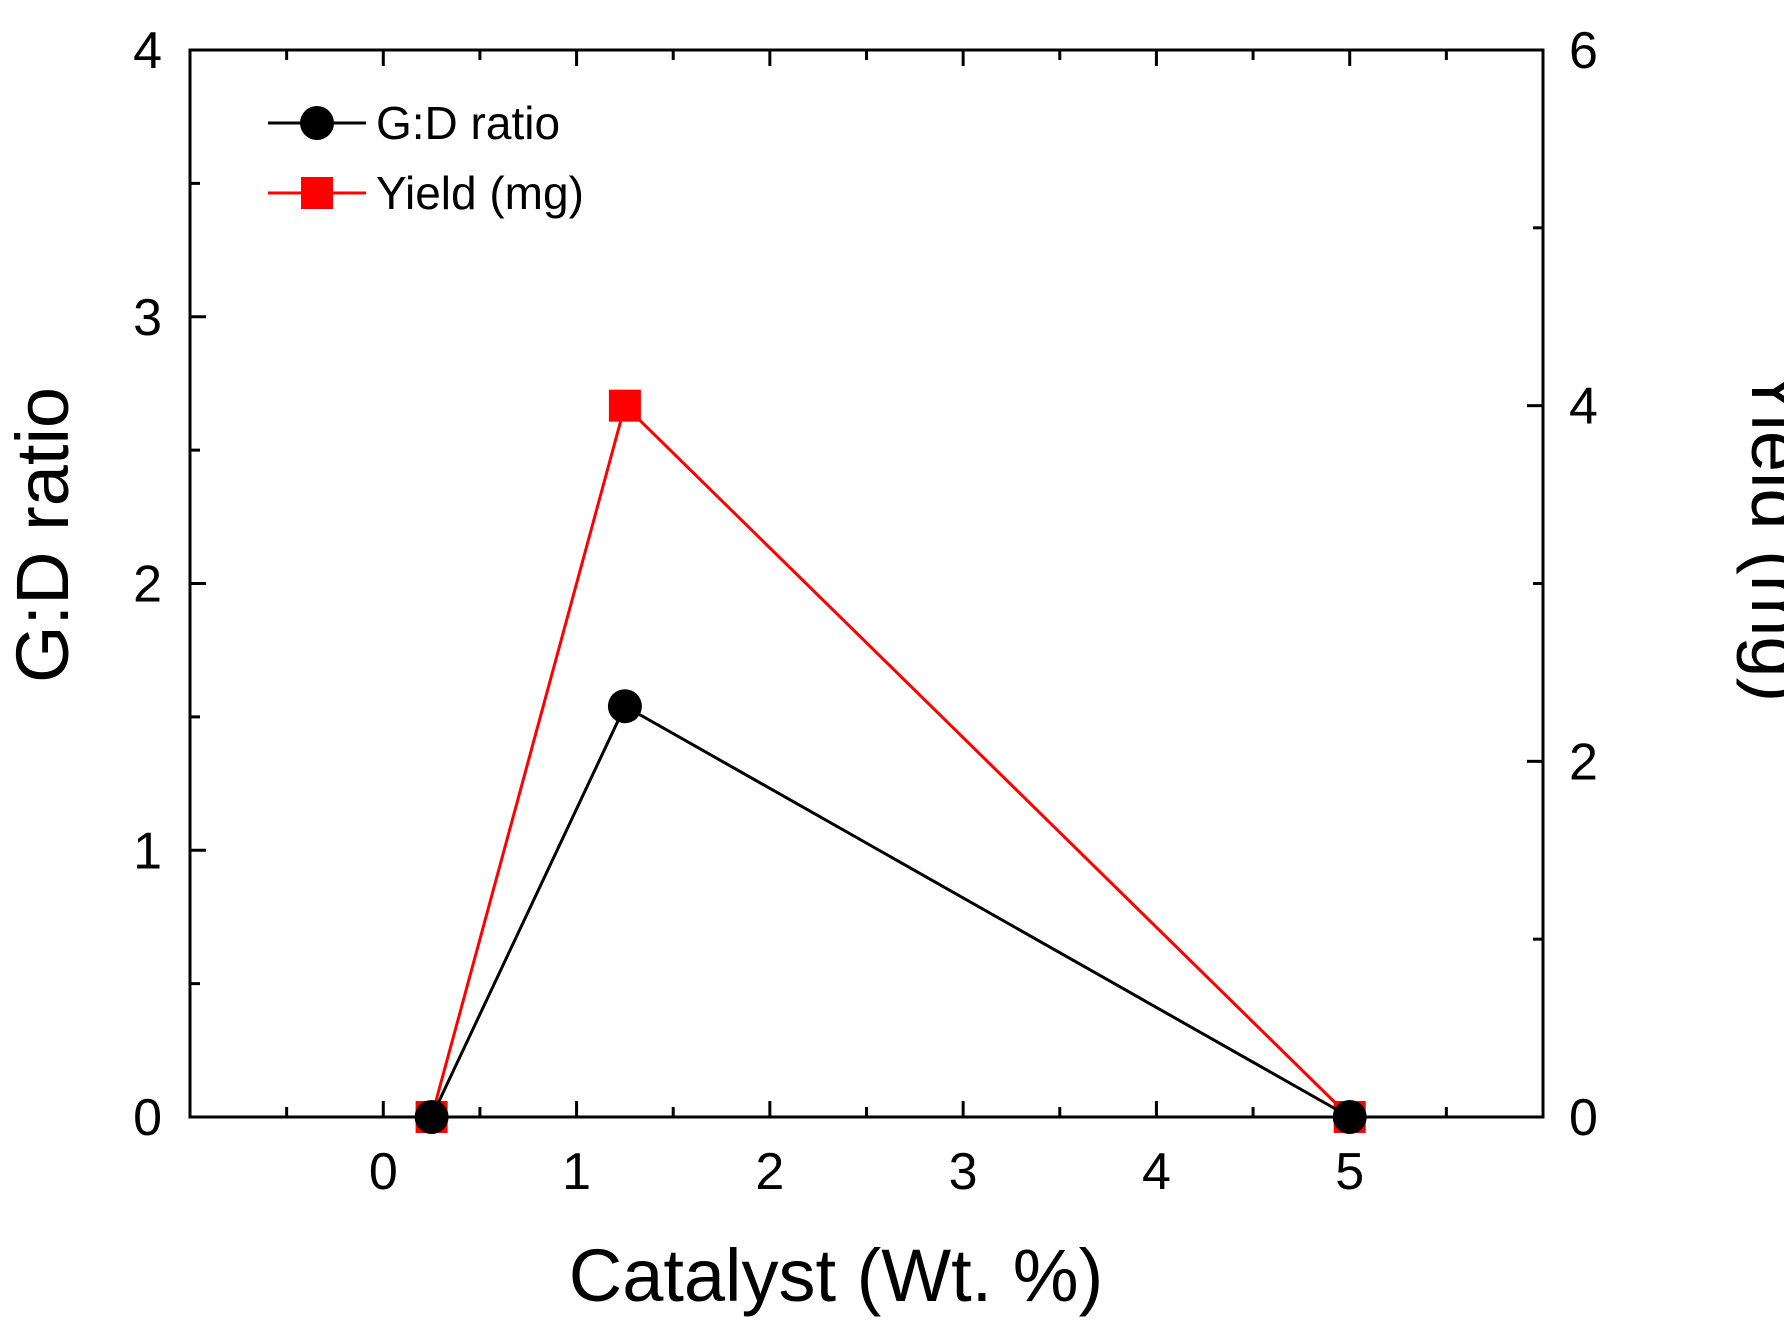 The height and width of the screenshot is (1331, 1784). Describe the element at coordinates (42, 535) in the screenshot. I see `left-y-axis-title: G:D ratio` at that location.